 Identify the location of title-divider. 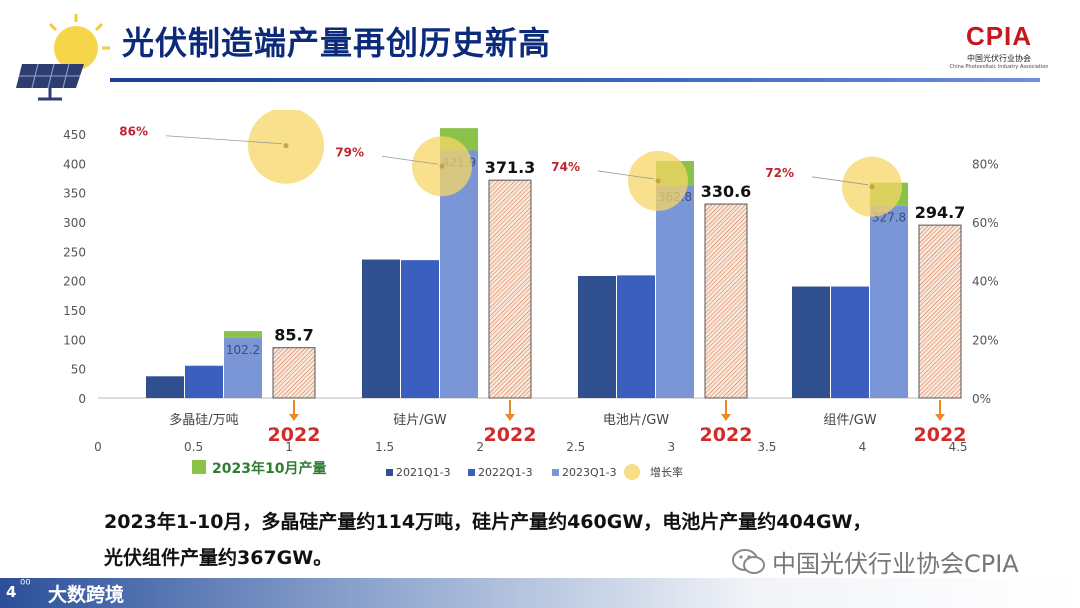
(575, 80).